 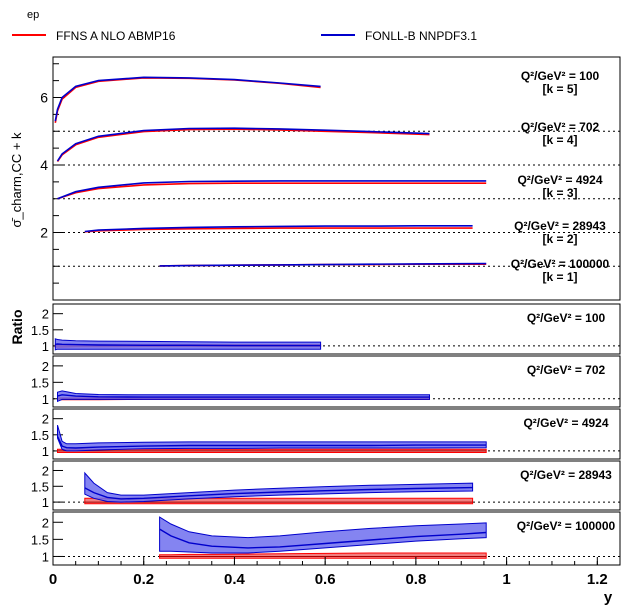 I want to click on top-series-2-fonll-line, so click(x=272, y=190).